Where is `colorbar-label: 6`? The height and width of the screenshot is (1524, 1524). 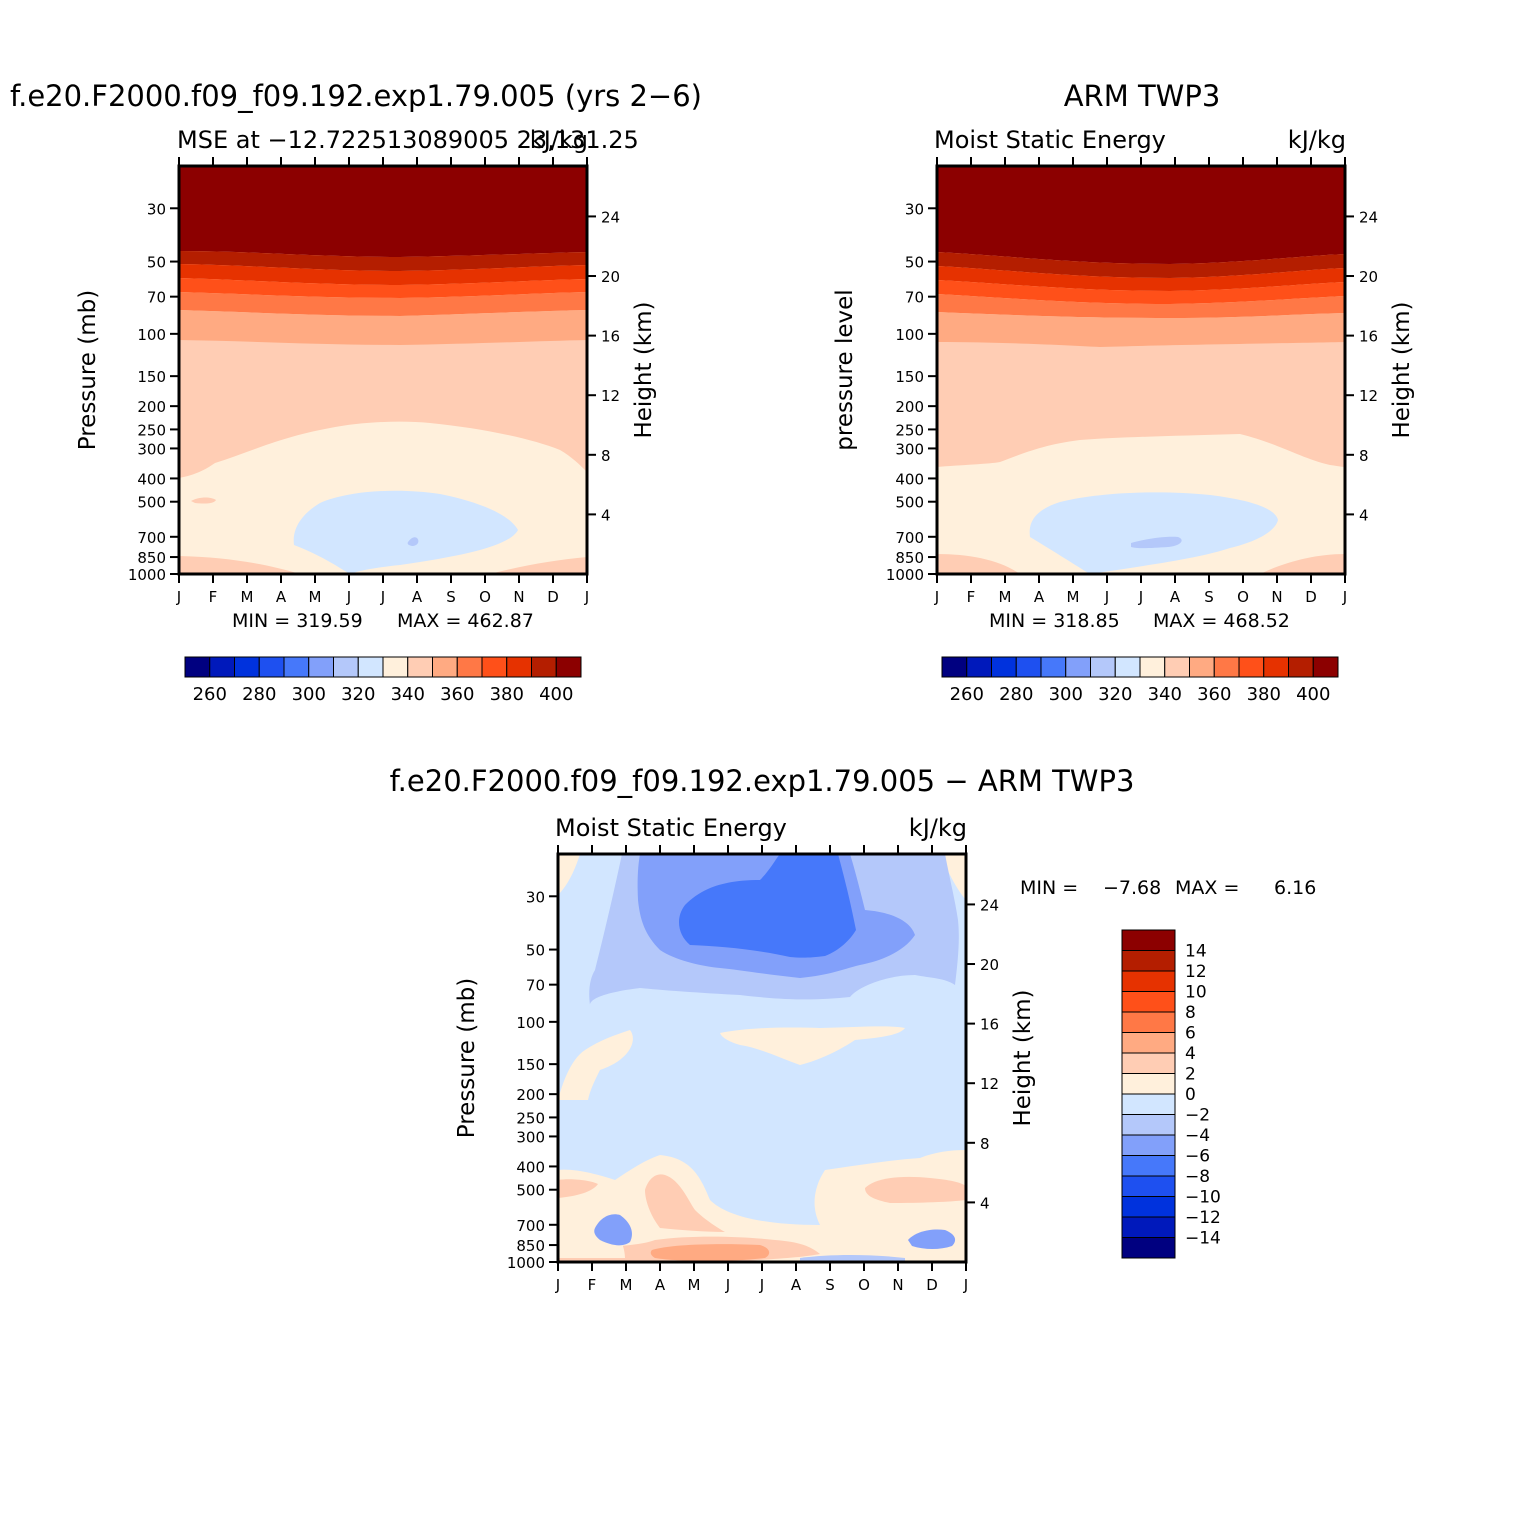
colorbar-label: 6 is located at coordinates (1190, 1034).